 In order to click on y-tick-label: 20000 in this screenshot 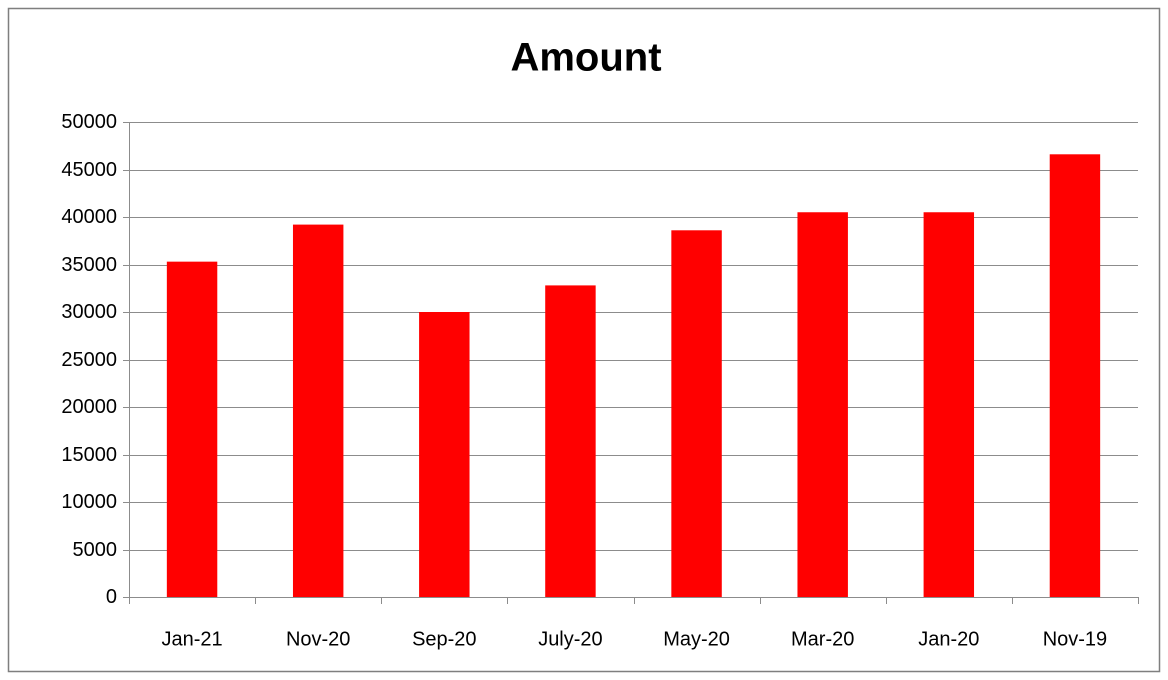, I will do `click(89, 407)`.